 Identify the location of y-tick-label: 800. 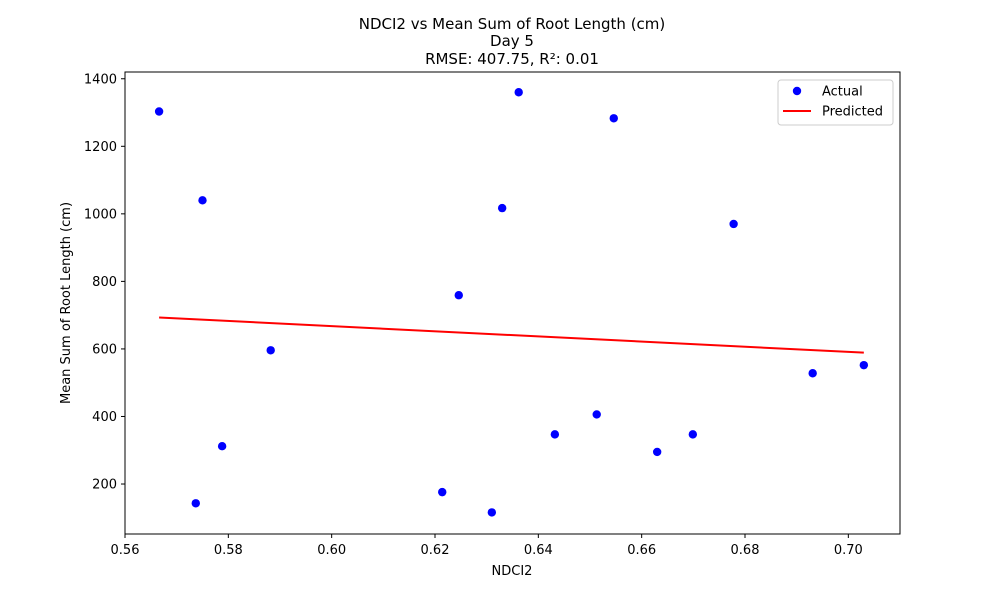
(104, 282).